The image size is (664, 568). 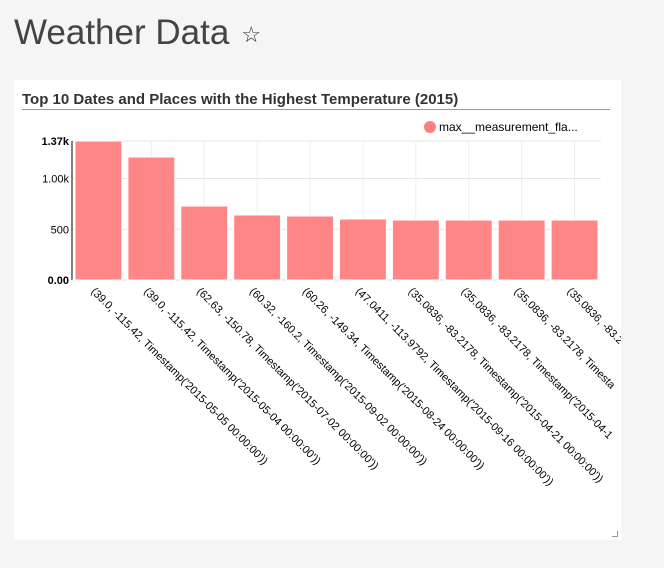 What do you see at coordinates (565, 339) in the screenshot?
I see `x-tick-label: (35.0836, -83.2178, Timesta` at bounding box center [565, 339].